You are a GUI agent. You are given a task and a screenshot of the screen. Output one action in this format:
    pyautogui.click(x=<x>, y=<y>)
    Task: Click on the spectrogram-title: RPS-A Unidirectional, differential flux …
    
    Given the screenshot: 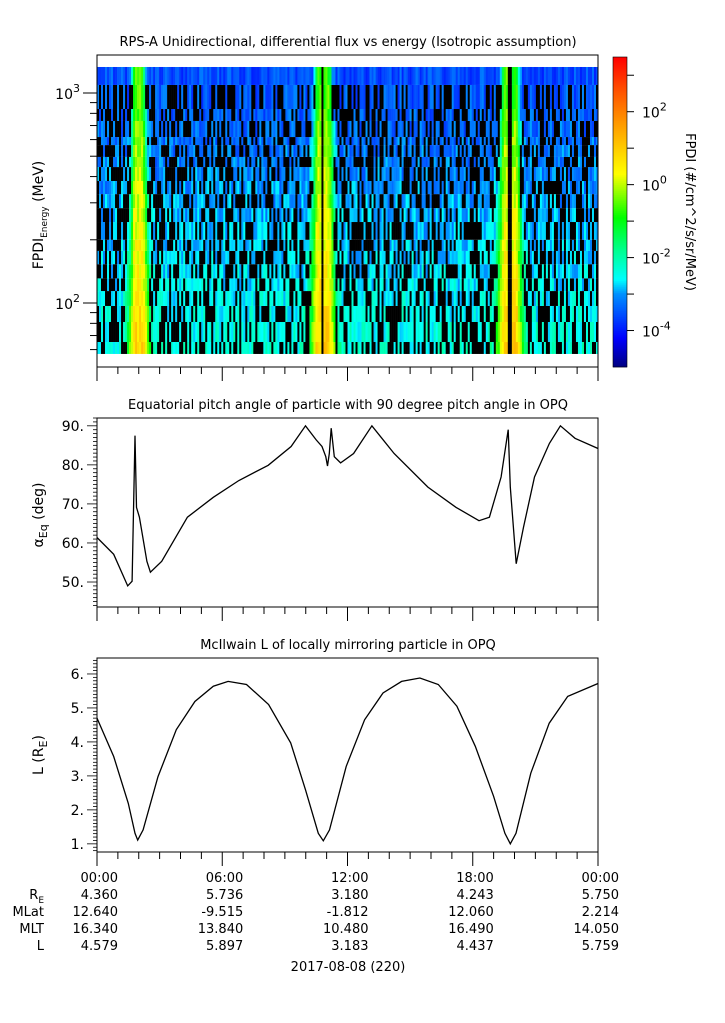 What is the action you would take?
    pyautogui.click(x=347, y=42)
    